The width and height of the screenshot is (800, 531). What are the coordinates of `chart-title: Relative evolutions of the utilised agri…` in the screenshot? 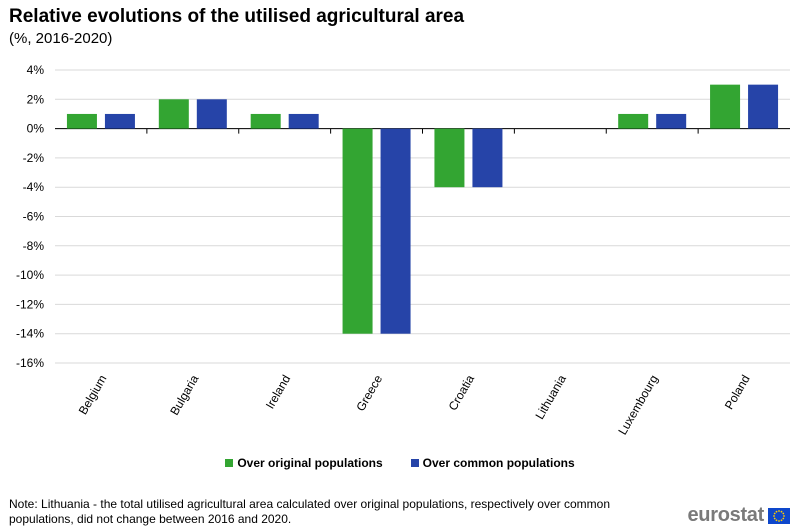 It's located at (237, 16).